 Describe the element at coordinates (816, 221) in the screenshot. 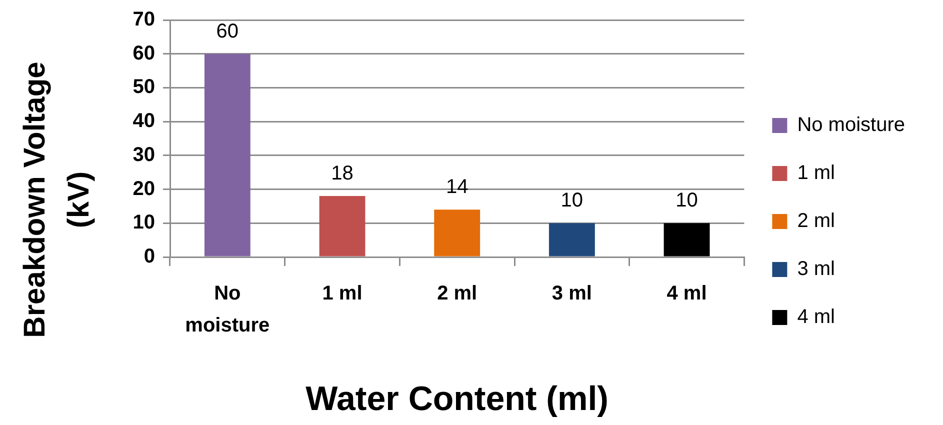

I see `legend-label: 2 ml` at that location.